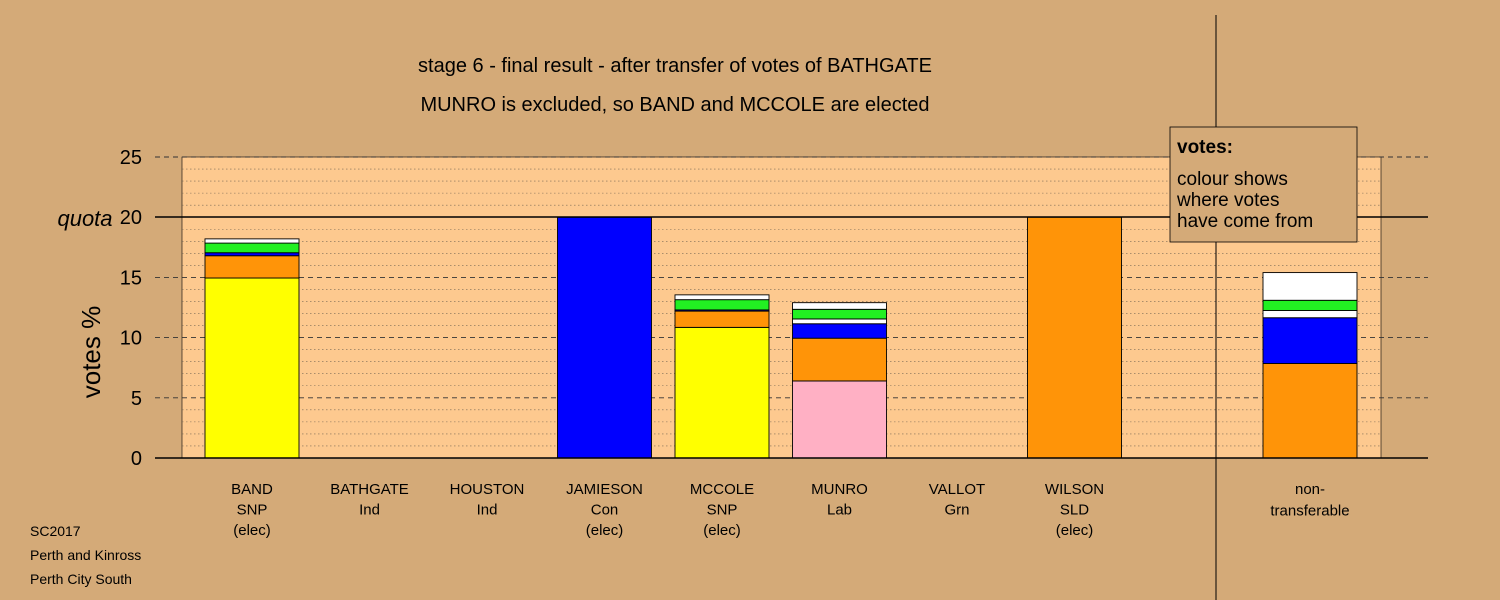  I want to click on x-label-vallot-1: Grn, so click(956, 510).